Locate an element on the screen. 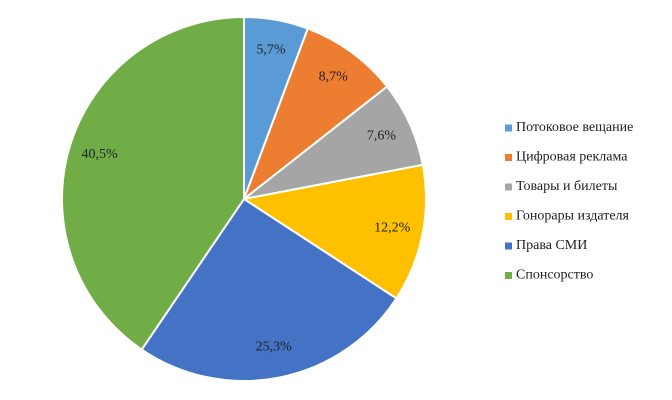 This screenshot has width=672, height=400. data-label: 12,2% is located at coordinates (392, 227).